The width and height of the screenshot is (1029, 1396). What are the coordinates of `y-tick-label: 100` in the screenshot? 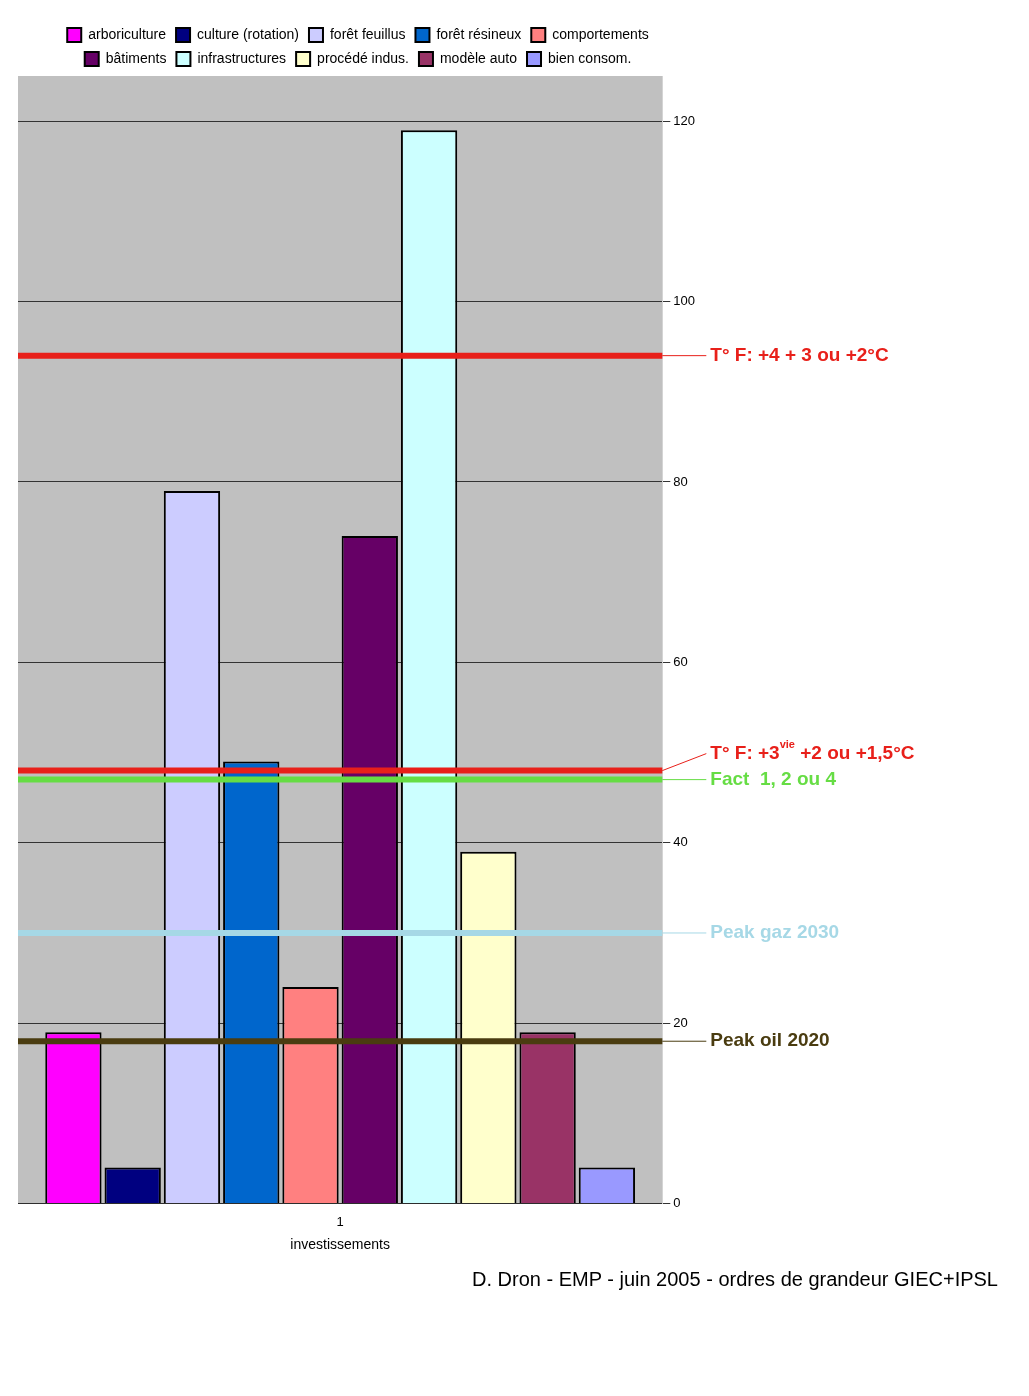 It's located at (684, 301).